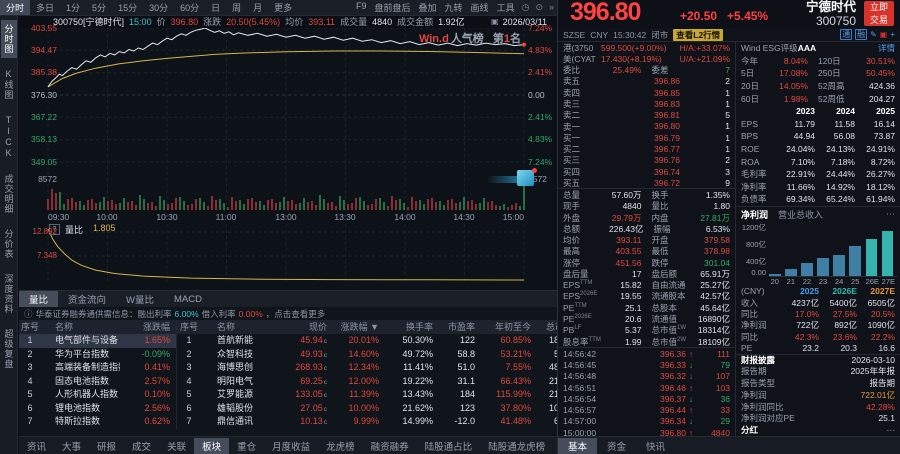 The image size is (900, 454). Describe the element at coordinates (419, 327) in the screenshot. I see `col-turnover: 换手率` at that location.